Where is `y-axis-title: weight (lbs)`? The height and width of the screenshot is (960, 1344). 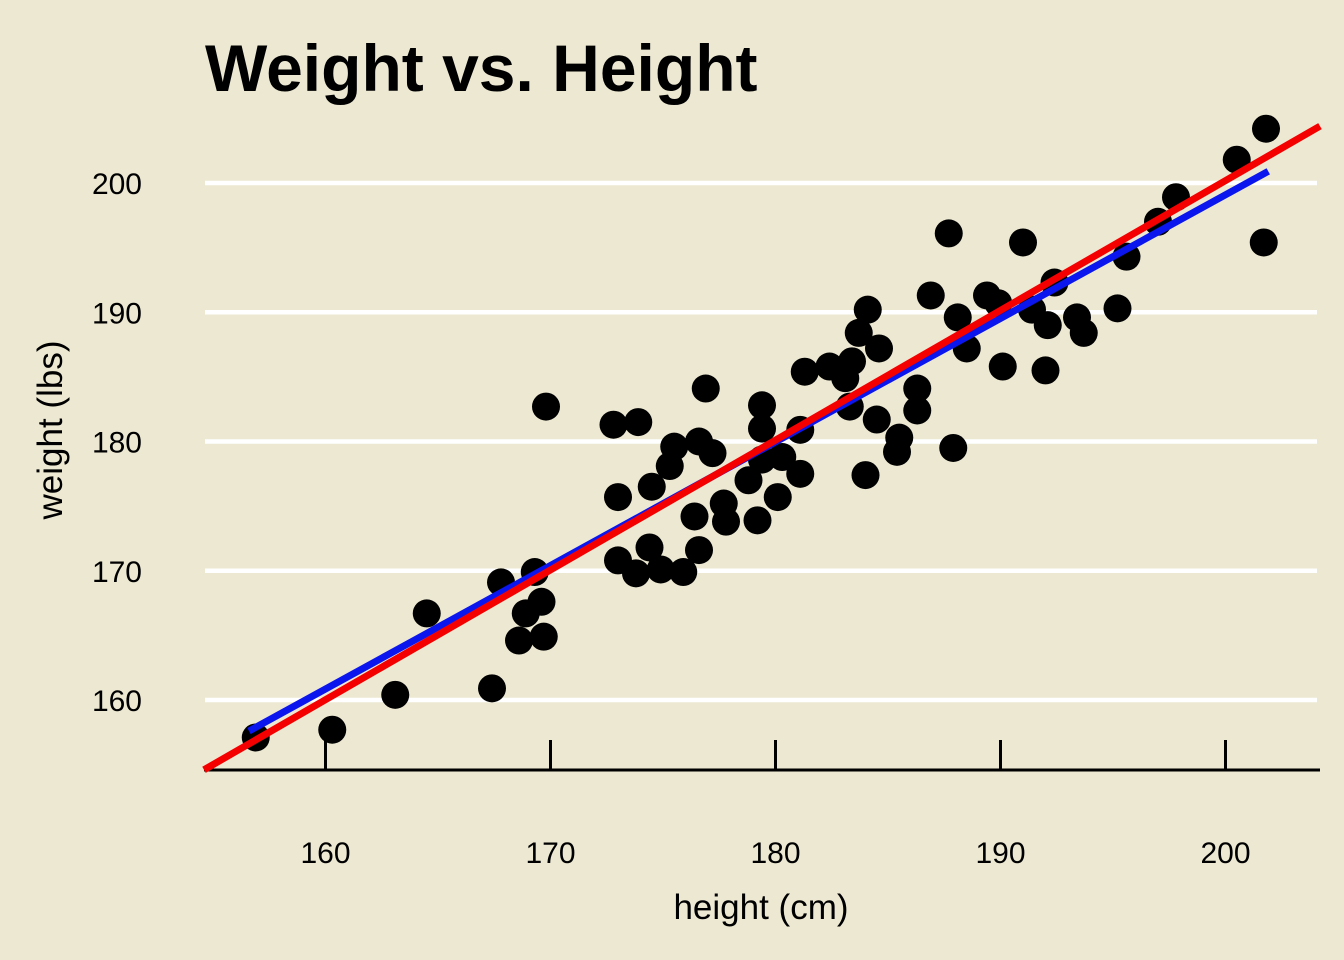 y-axis-title: weight (lbs) is located at coordinates (50, 430).